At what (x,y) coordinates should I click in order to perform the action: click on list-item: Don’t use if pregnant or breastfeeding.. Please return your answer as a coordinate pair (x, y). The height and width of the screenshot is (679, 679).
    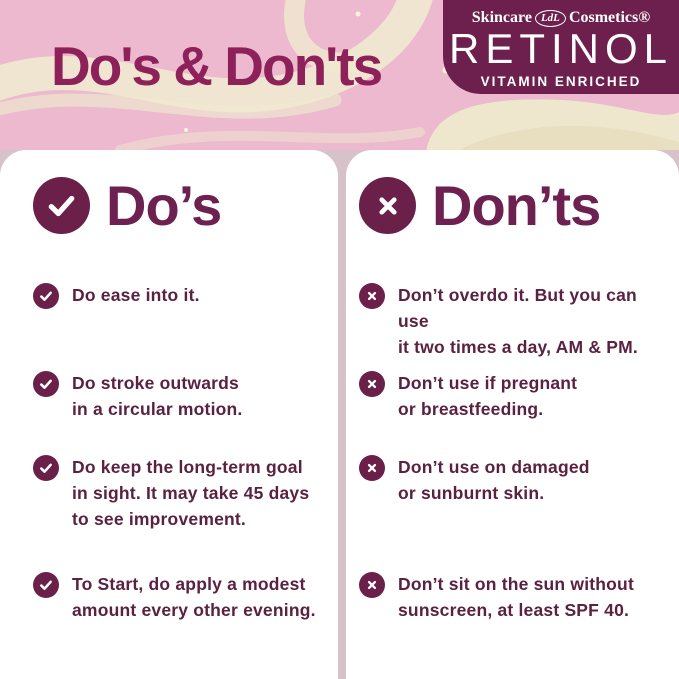
    Looking at the image, I should click on (515, 396).